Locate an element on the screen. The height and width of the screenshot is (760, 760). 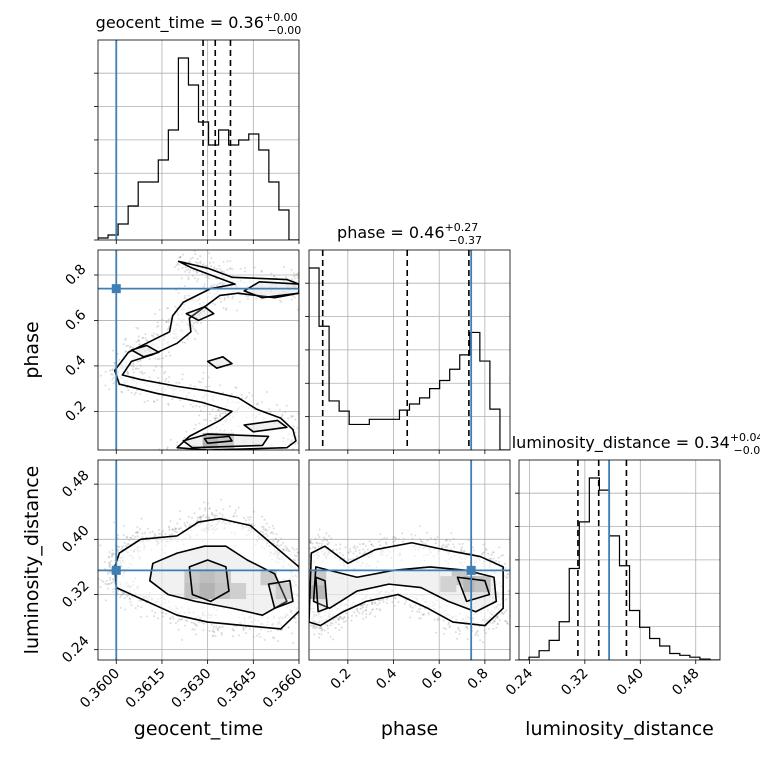
y-tick-label-phase: 0.6 is located at coordinates (75, 320).